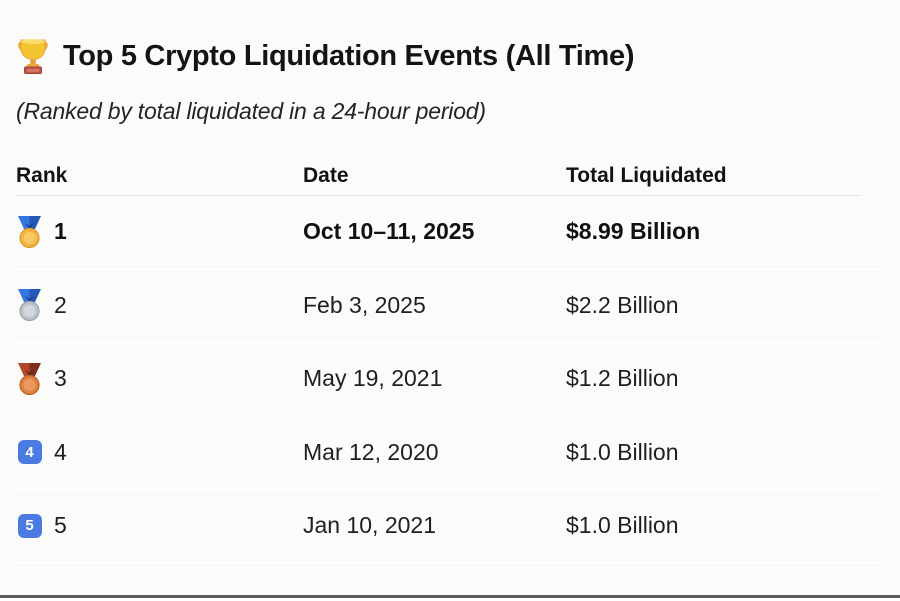 The width and height of the screenshot is (900, 601). I want to click on header-divider, so click(439, 195).